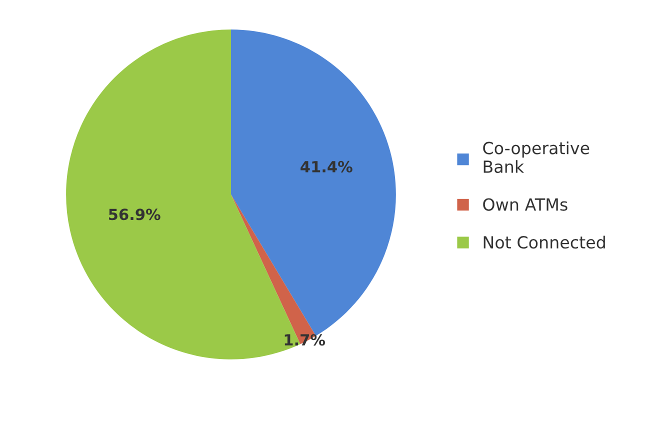 Image resolution: width=660 pixels, height=437 pixels. Describe the element at coordinates (305, 340) in the screenshot. I see `data-label: 1.7%` at that location.